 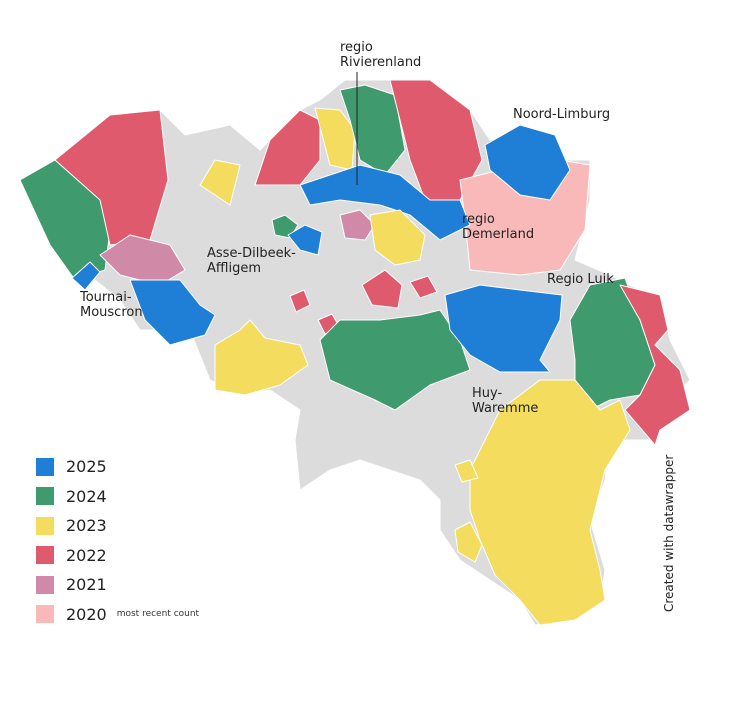 What do you see at coordinates (468, 542) in the screenshot?
I see `region-2023-small-south` at bounding box center [468, 542].